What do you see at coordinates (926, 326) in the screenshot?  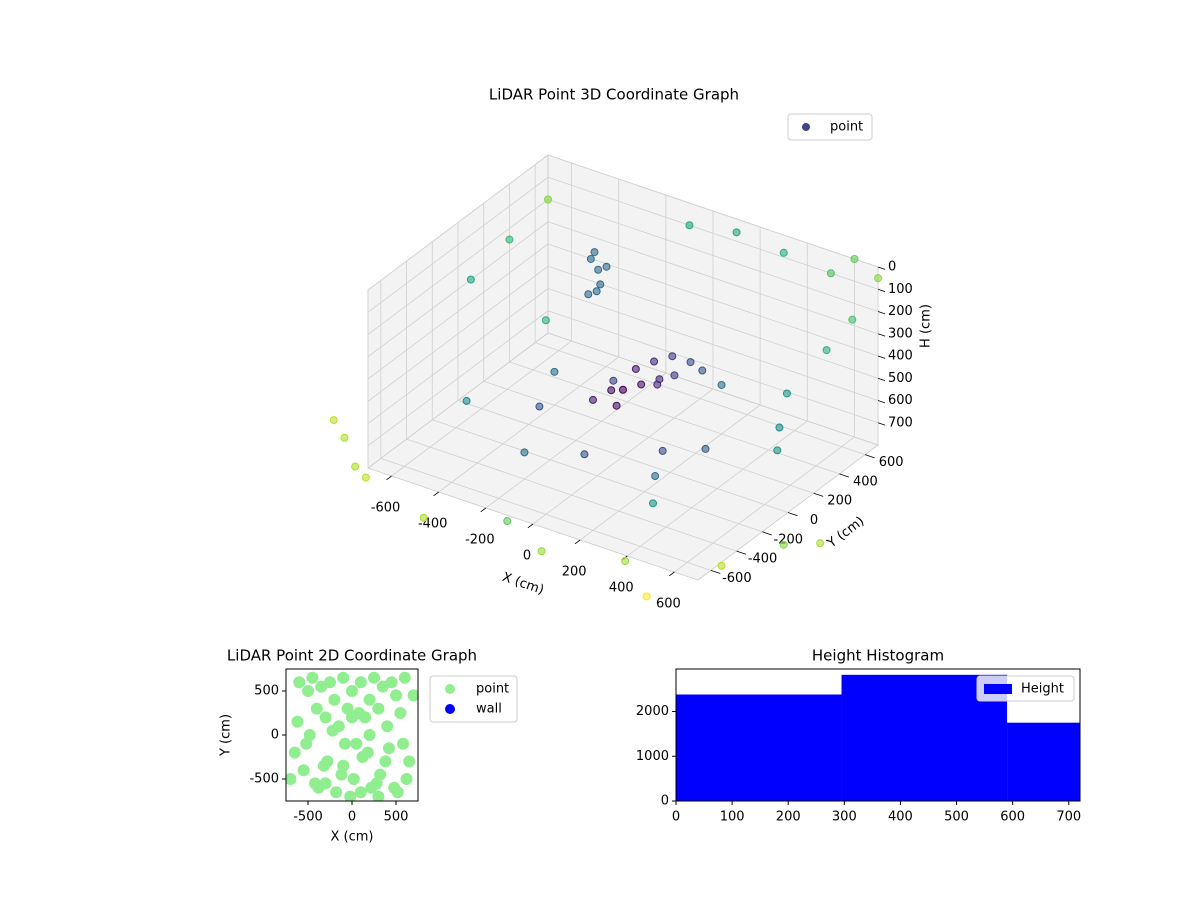 I see `z-axis-label: H (cm)` at bounding box center [926, 326].